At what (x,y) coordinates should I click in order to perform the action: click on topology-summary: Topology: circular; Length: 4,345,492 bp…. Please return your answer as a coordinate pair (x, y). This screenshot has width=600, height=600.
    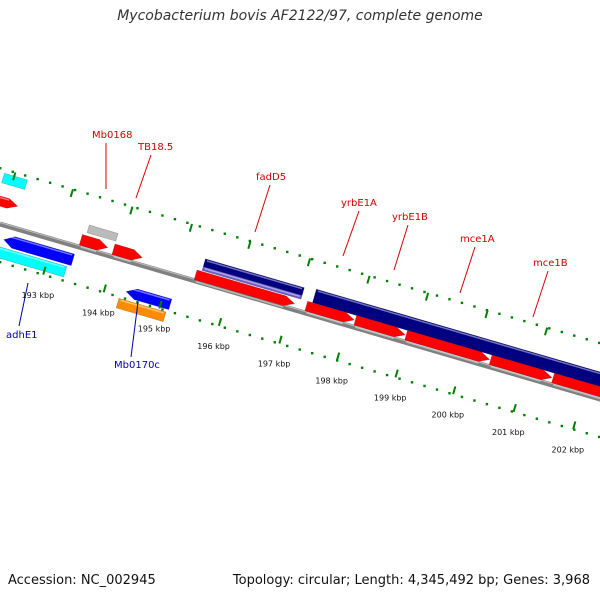
    Looking at the image, I should click on (411, 580).